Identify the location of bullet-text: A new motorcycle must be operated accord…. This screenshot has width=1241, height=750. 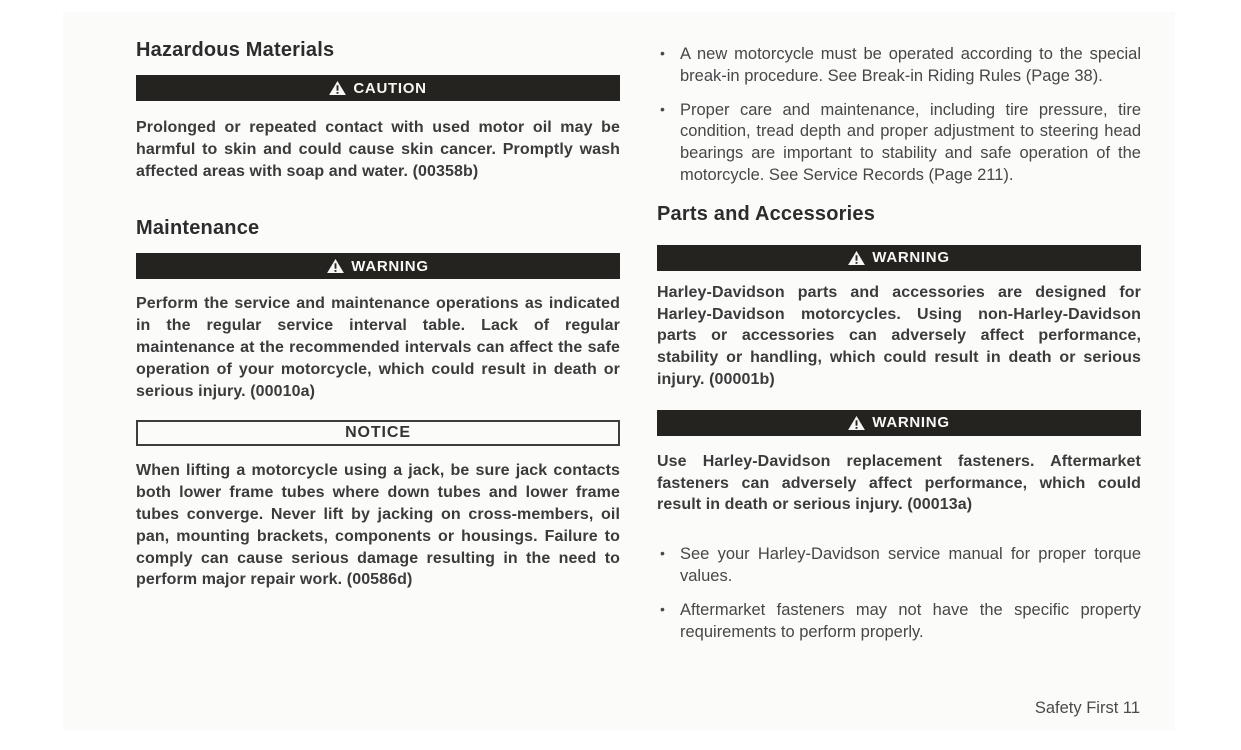
(910, 65).